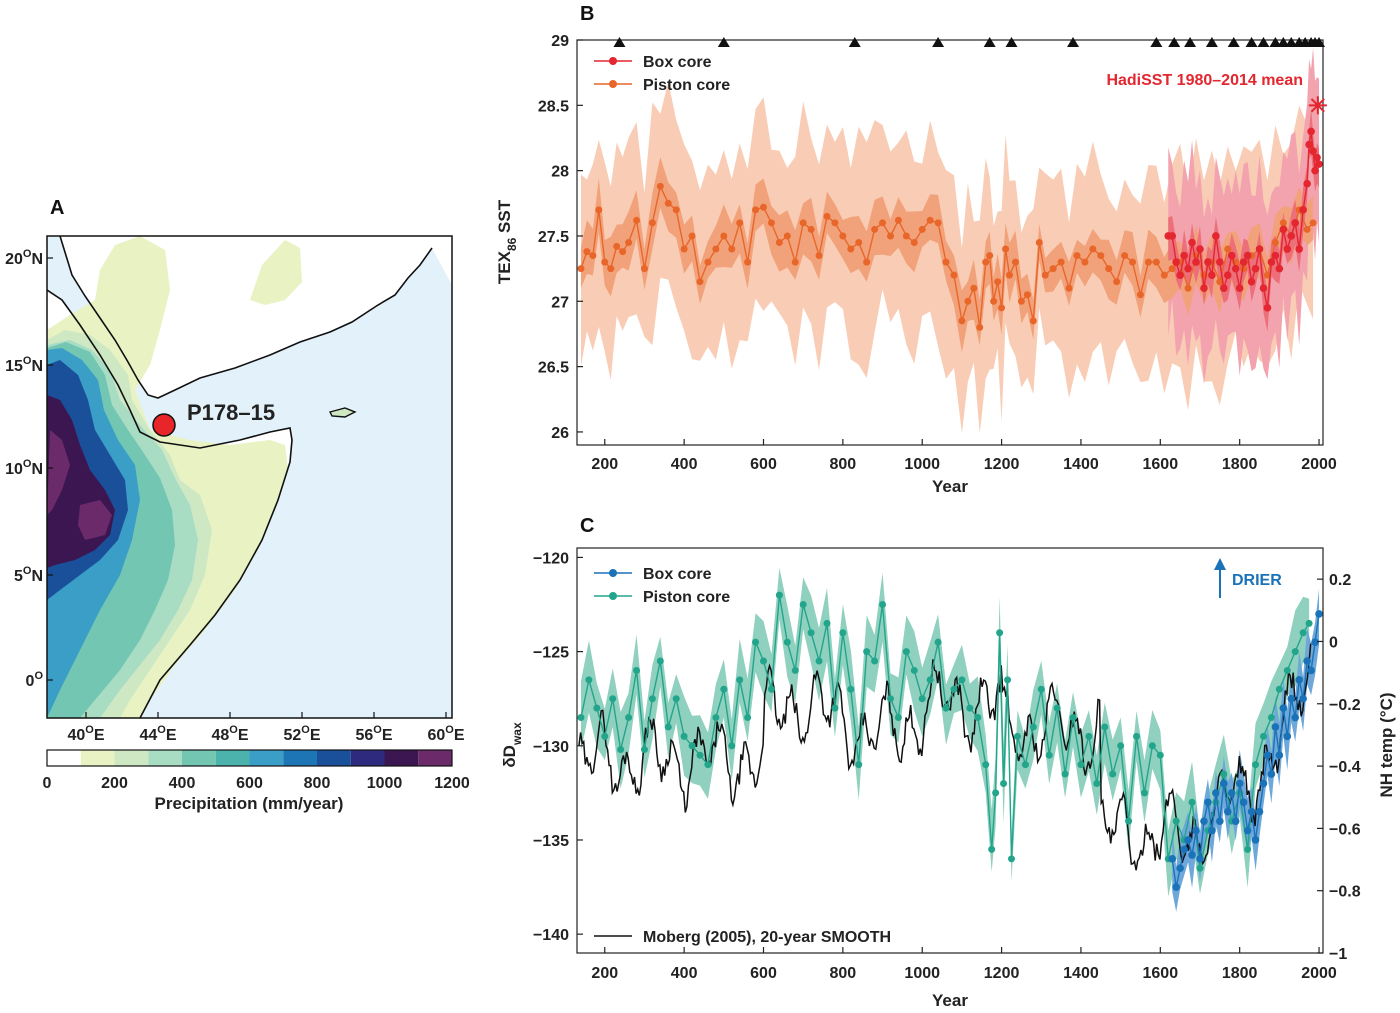  I want to click on y-tick-label: 27, so click(560, 302).